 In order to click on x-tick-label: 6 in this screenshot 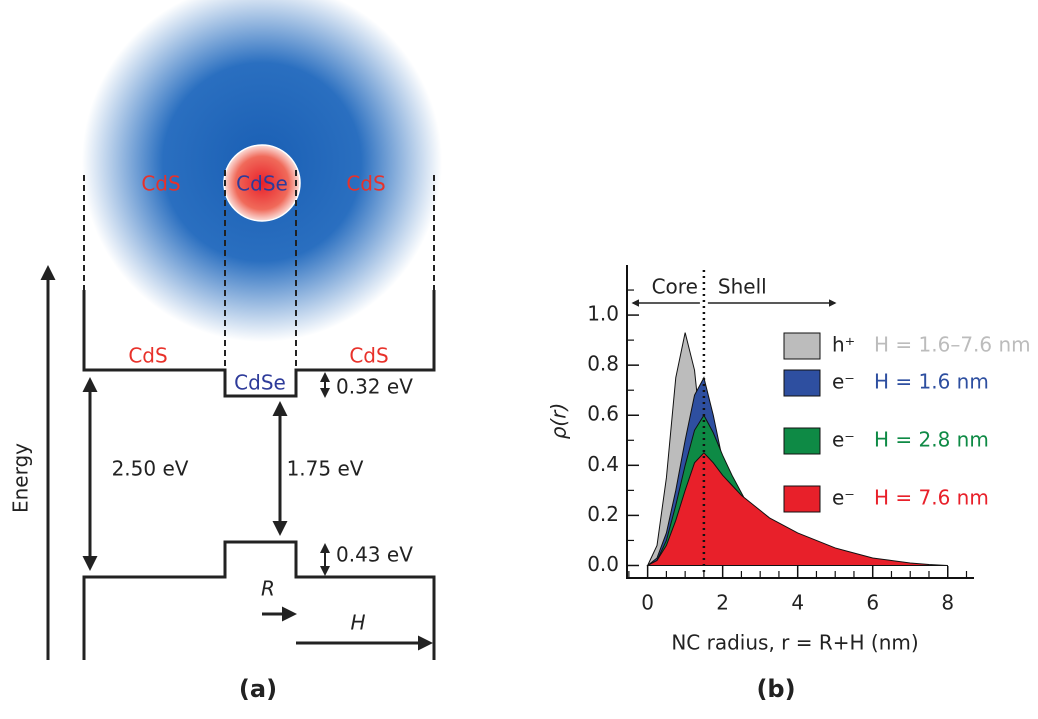, I will do `click(872, 603)`.